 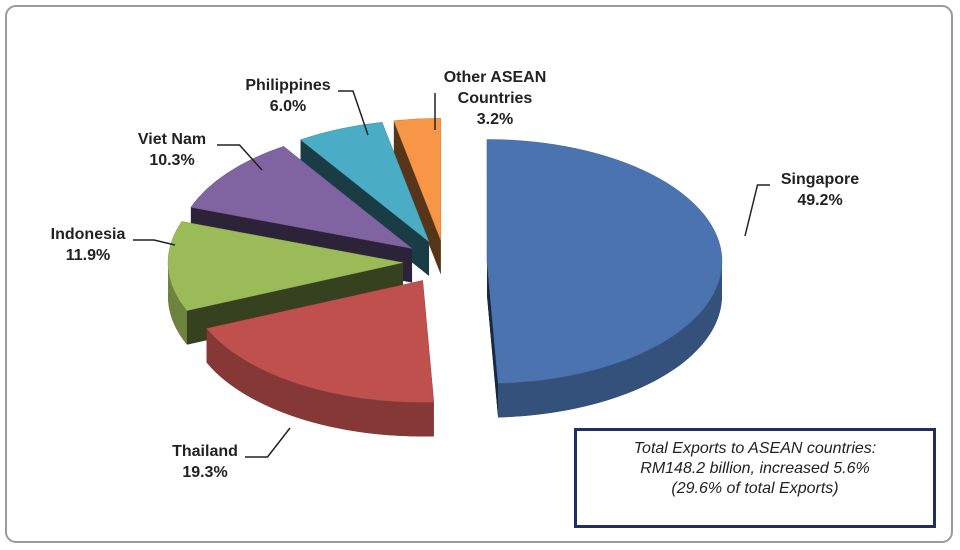 What do you see at coordinates (495, 87) in the screenshot?
I see `category-label: Other ASEAN Countries` at bounding box center [495, 87].